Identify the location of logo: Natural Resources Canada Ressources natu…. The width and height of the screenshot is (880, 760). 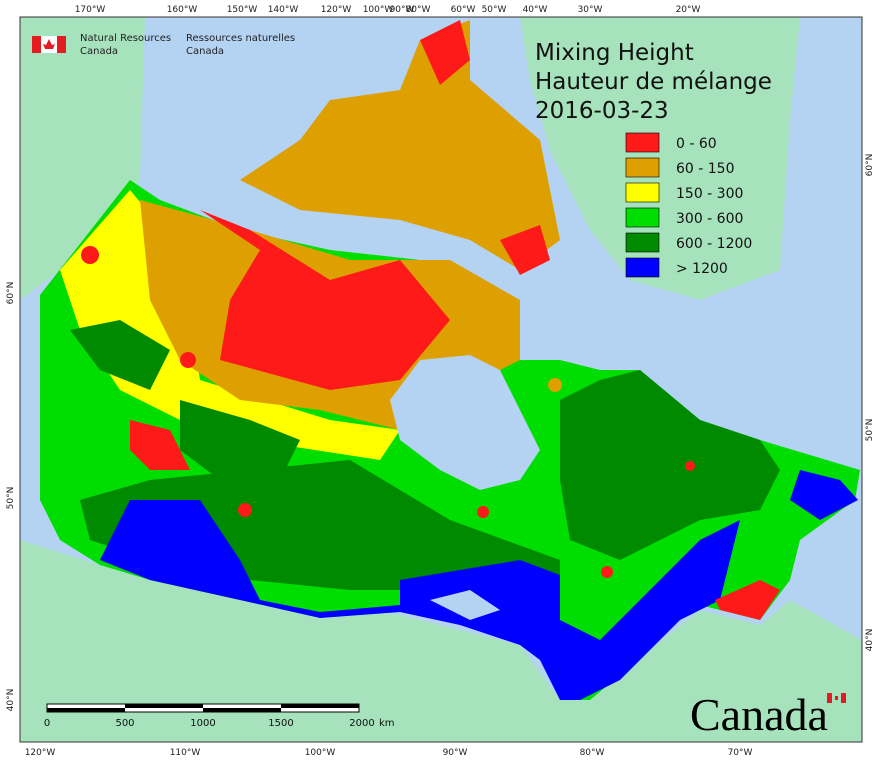
(163, 45).